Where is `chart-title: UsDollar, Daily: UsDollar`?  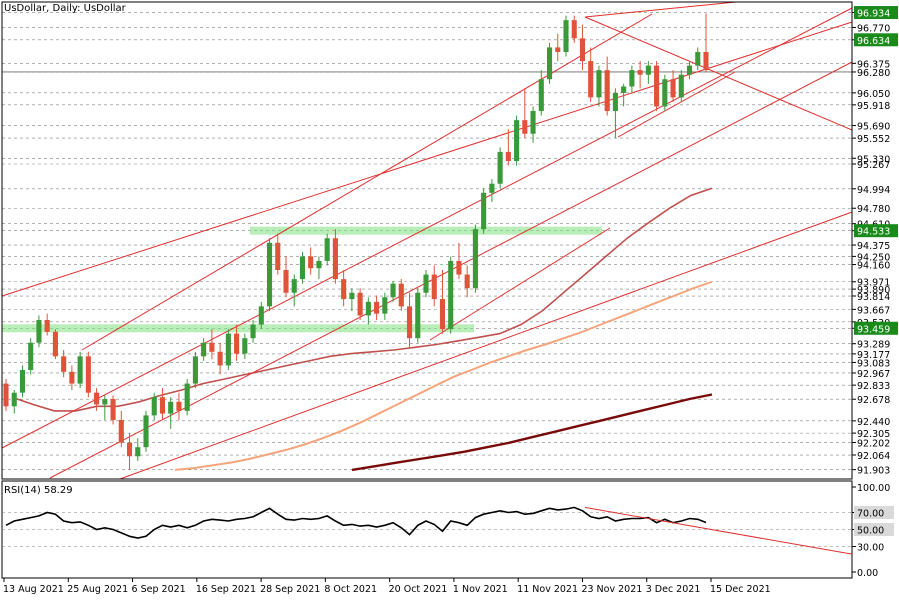
chart-title: UsDollar, Daily: UsDollar is located at coordinates (65, 8).